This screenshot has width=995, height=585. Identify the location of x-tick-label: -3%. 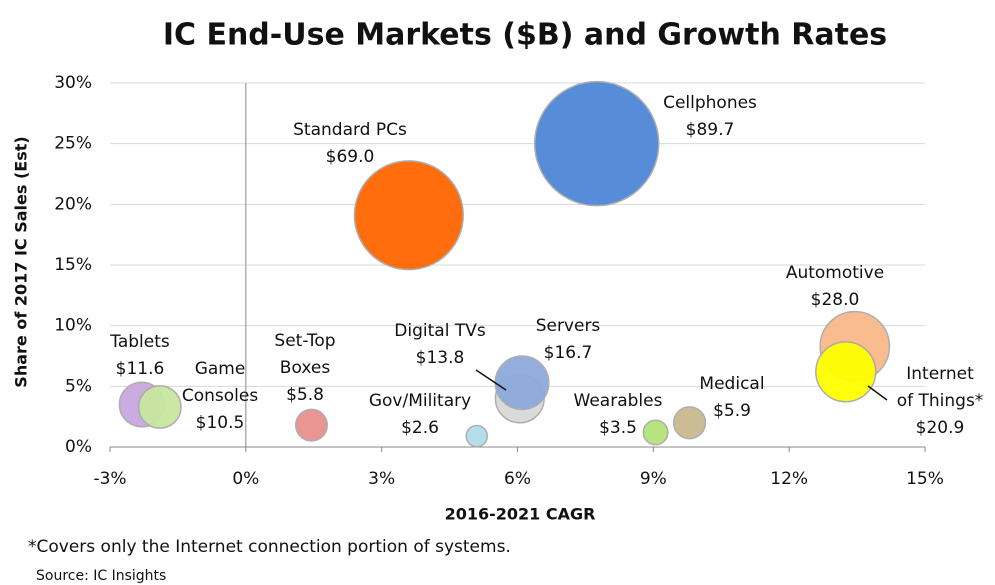
(109, 479).